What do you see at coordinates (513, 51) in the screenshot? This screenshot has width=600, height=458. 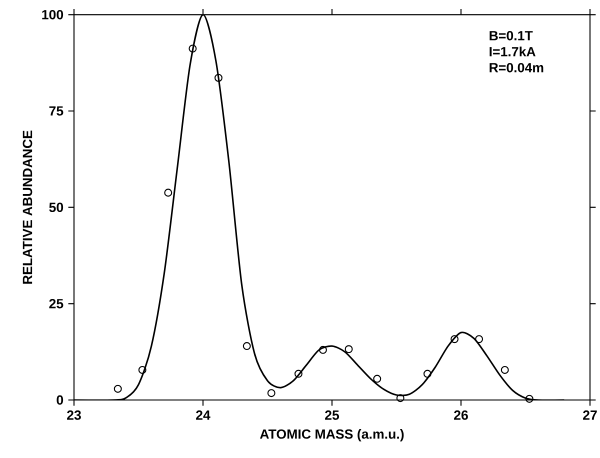 I see `annotation: I=1.7kA` at bounding box center [513, 51].